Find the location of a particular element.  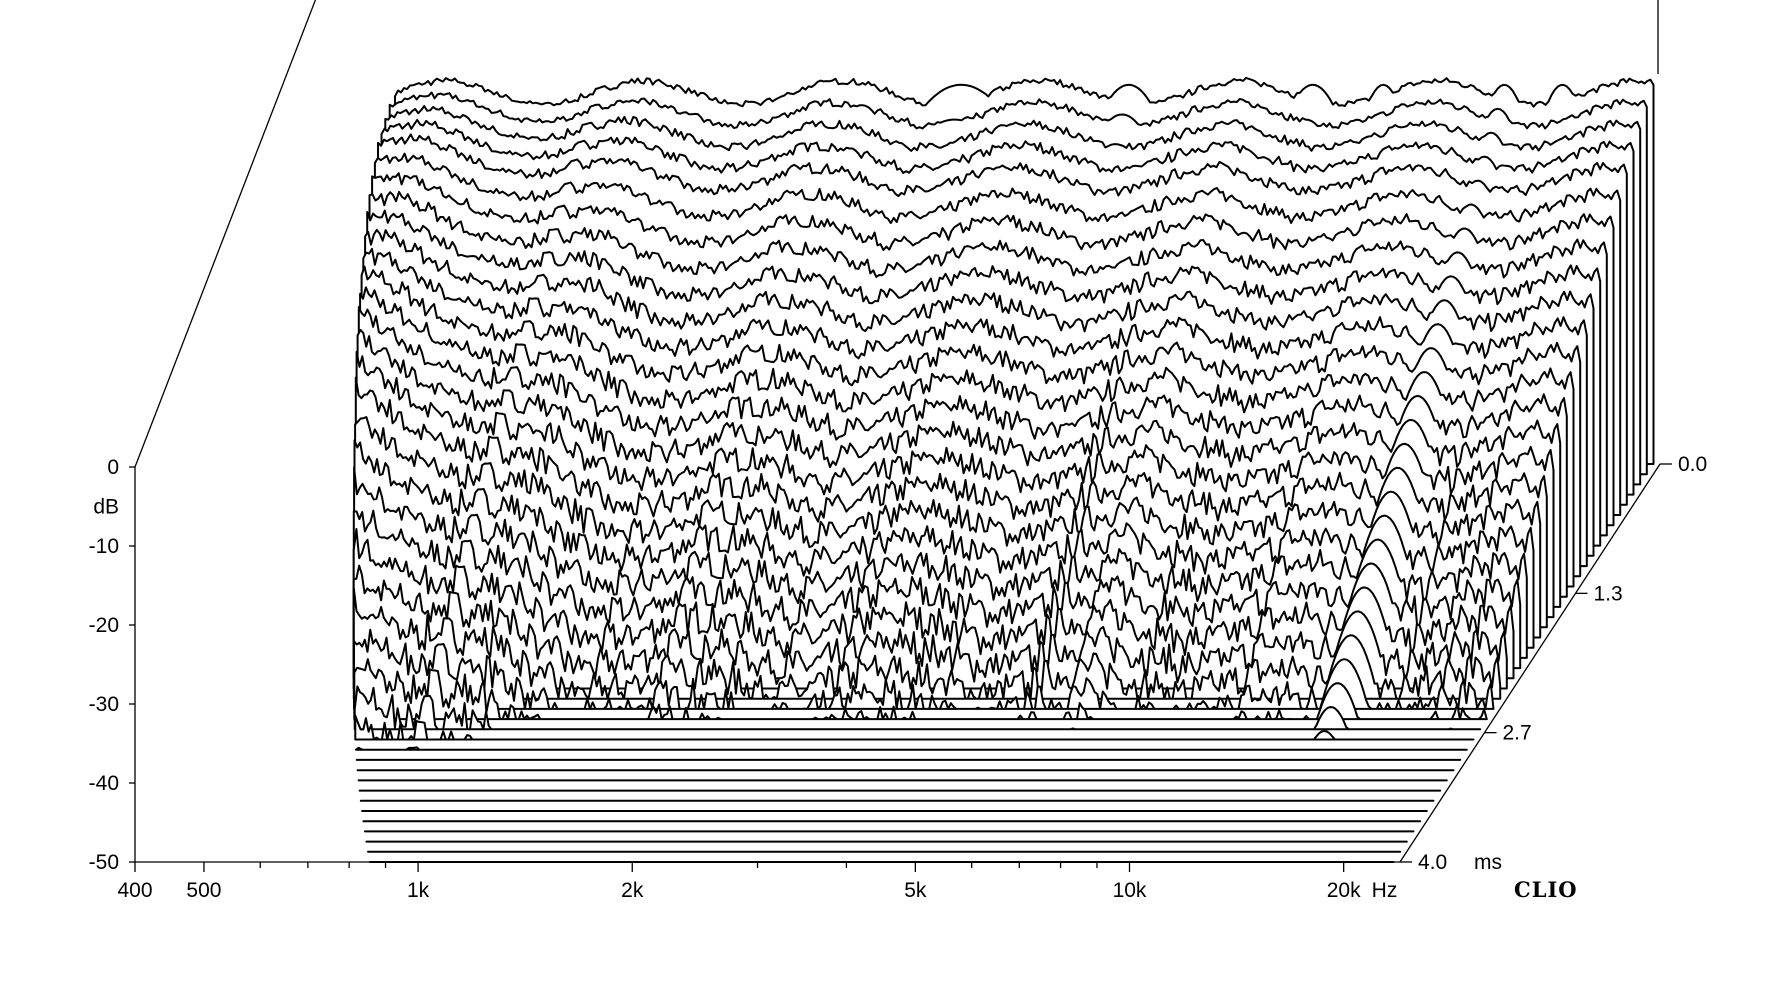

x-tick-label-3: 2k is located at coordinates (632, 890).